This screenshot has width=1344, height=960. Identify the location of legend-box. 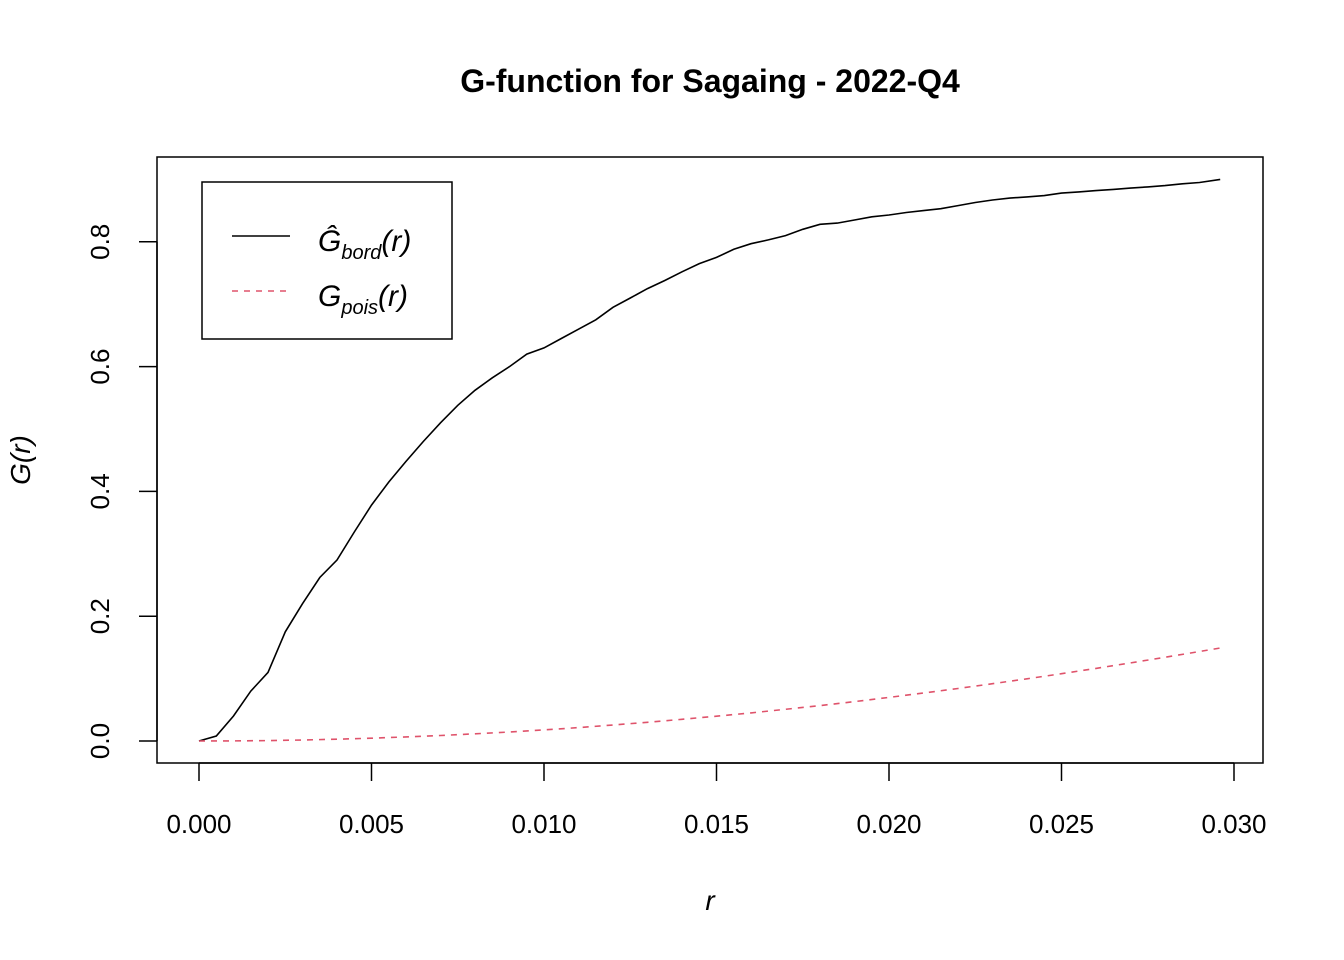
(327, 260).